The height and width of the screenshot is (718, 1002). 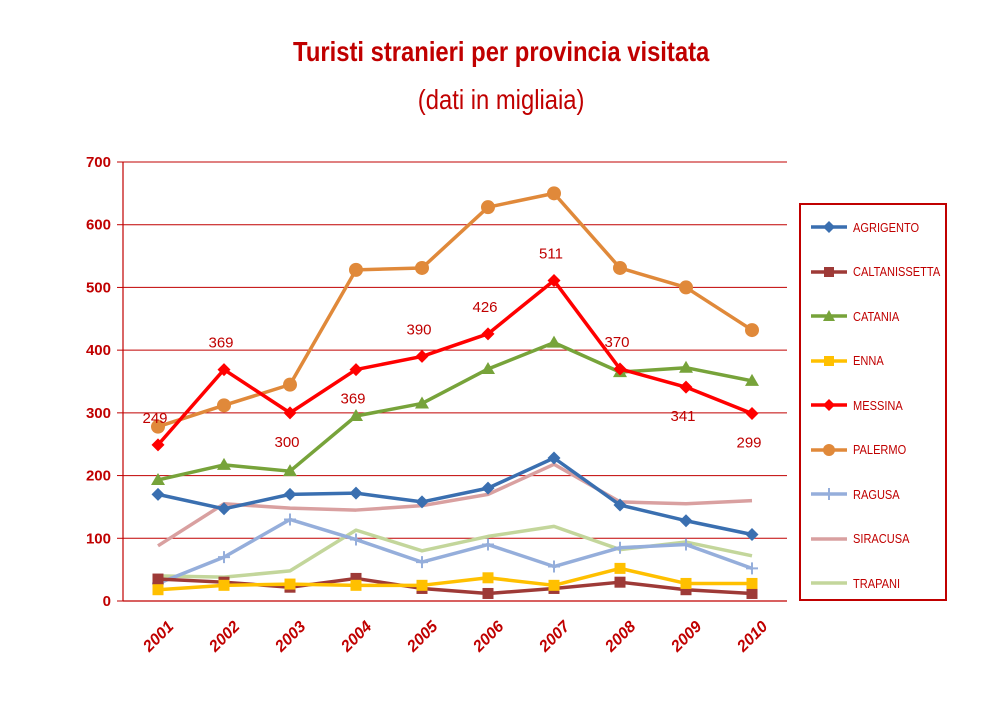 I want to click on data-label: 300, so click(x=286, y=442).